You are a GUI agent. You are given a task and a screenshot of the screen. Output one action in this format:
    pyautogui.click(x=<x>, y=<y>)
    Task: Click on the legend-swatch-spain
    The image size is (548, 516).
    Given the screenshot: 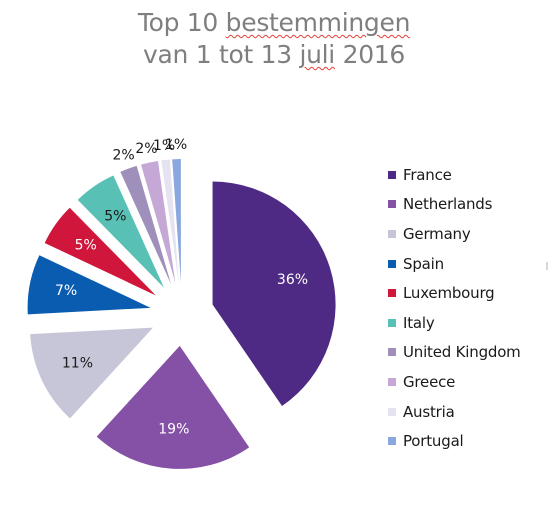 What is the action you would take?
    pyautogui.click(x=392, y=263)
    